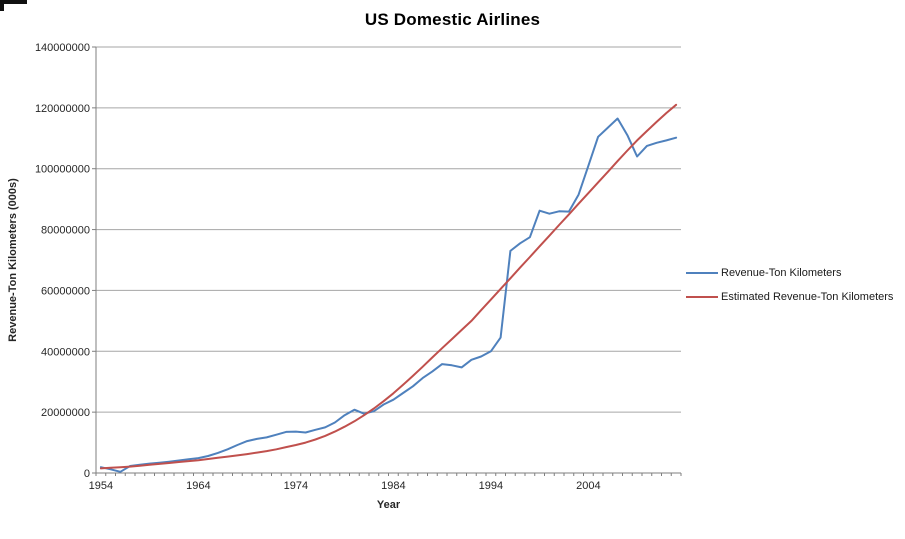  Describe the element at coordinates (62, 109) in the screenshot. I see `y-tick-label: 120000000` at that location.